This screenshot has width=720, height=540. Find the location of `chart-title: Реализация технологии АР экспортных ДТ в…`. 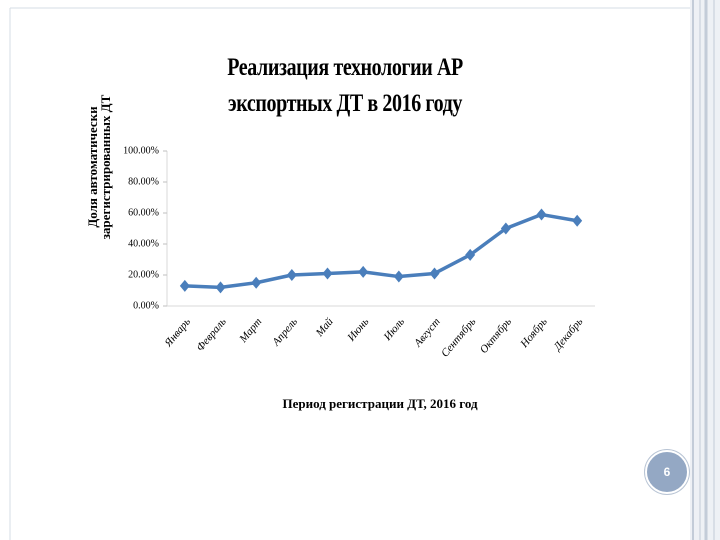

chart-title: Реализация технологии АР экспортных ДТ в… is located at coordinates (345, 85).